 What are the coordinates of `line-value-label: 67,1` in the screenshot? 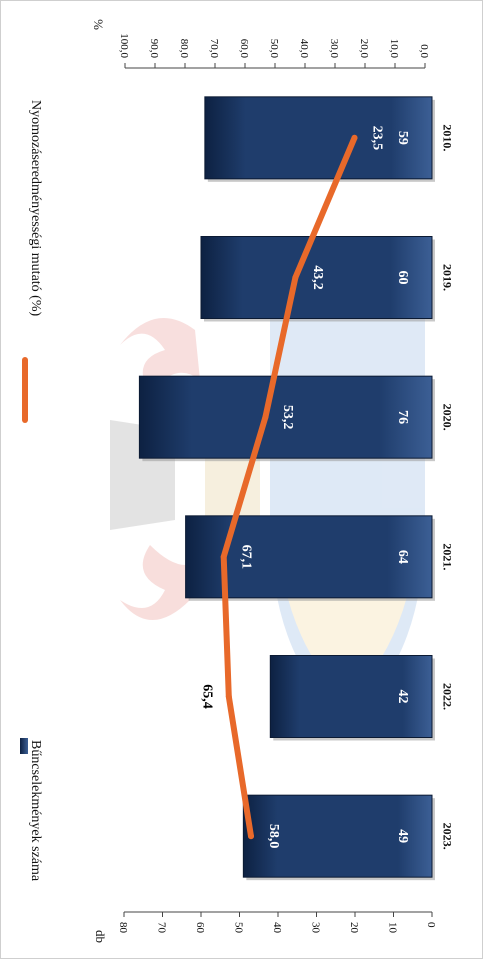 It's located at (245, 557).